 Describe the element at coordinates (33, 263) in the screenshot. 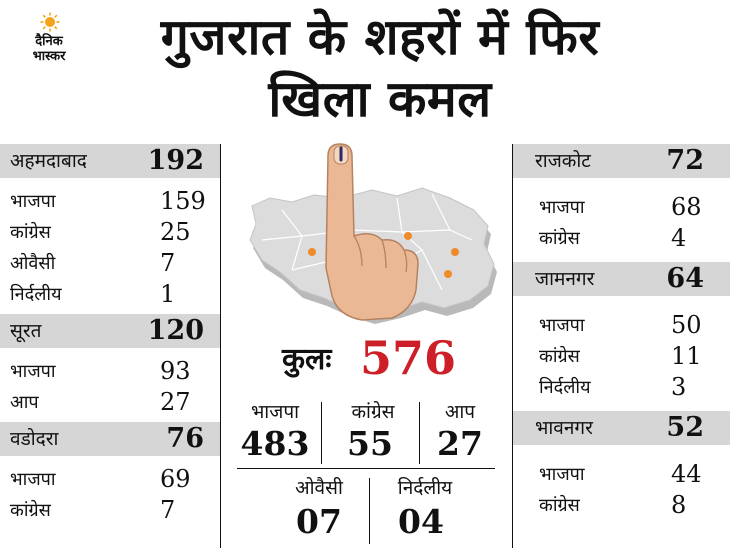

I see `party-name: ओवैसी` at that location.